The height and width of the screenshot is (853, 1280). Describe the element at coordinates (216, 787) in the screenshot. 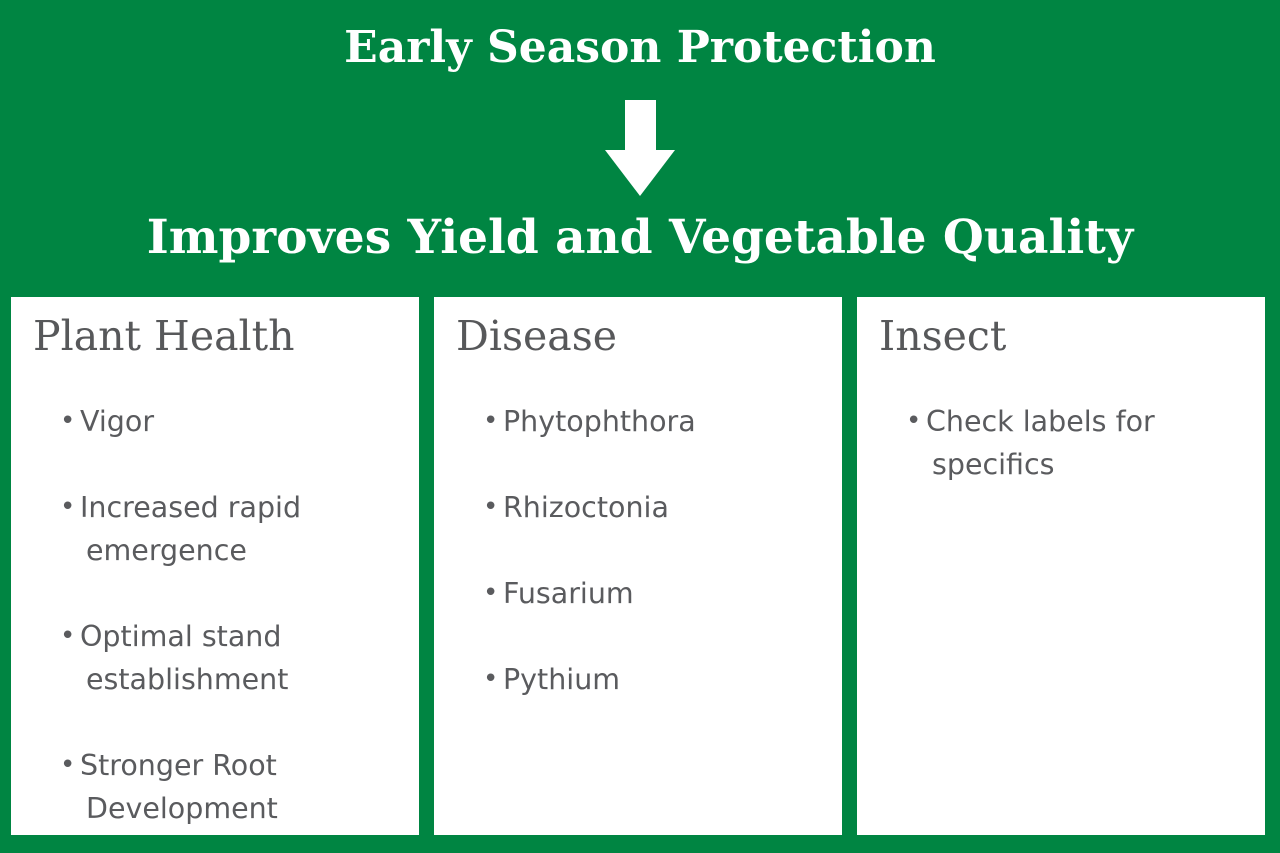

I see `bullet-item: Stronger Root Development` at that location.